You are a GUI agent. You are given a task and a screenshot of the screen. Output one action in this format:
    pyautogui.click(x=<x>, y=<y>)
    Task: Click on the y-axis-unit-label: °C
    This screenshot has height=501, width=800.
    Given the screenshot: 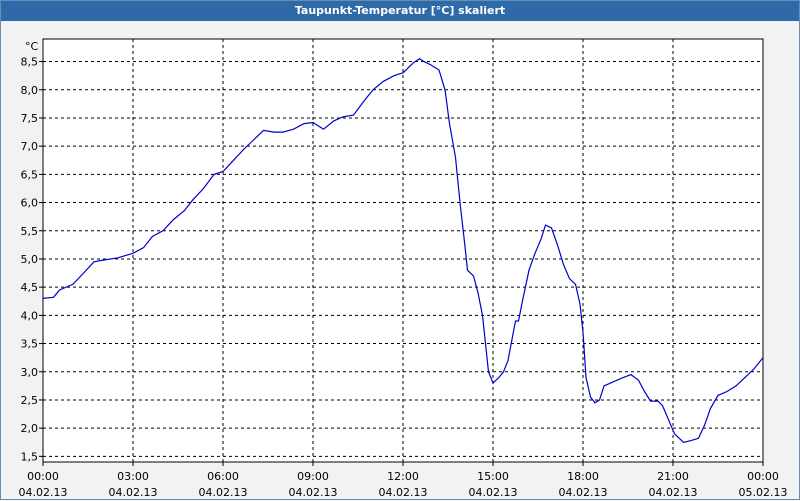 What is the action you would take?
    pyautogui.click(x=32, y=46)
    